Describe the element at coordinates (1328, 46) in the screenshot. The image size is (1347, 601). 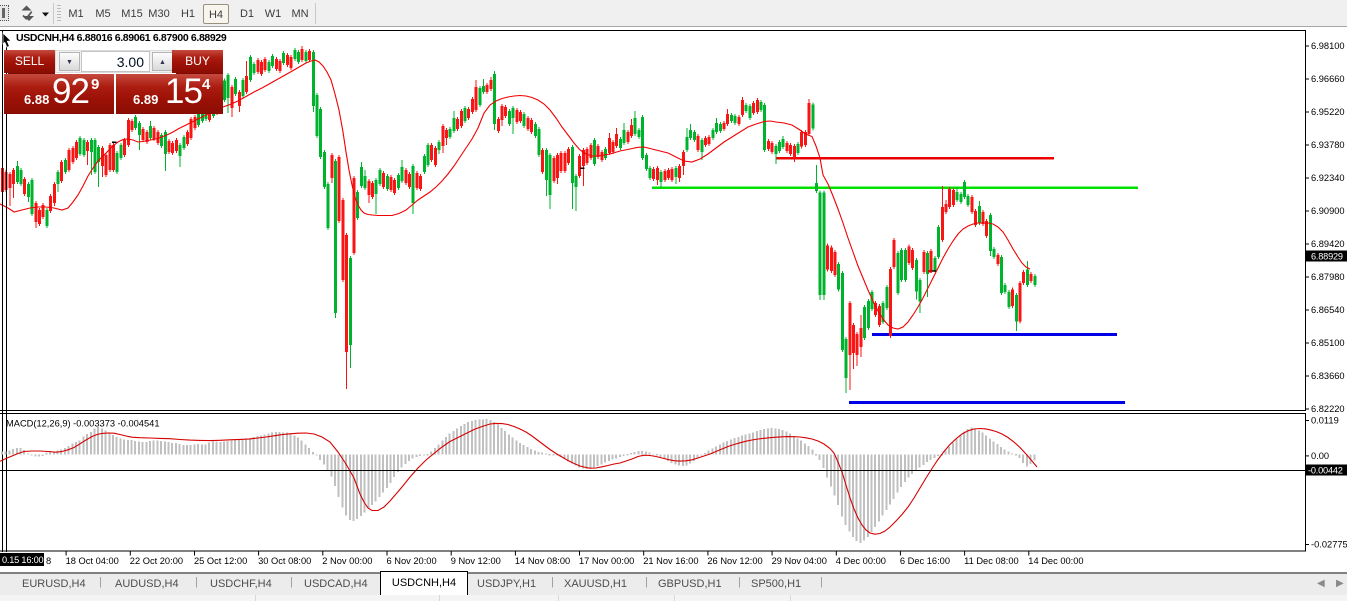
I see `svg-text: 6.98100` at that location.